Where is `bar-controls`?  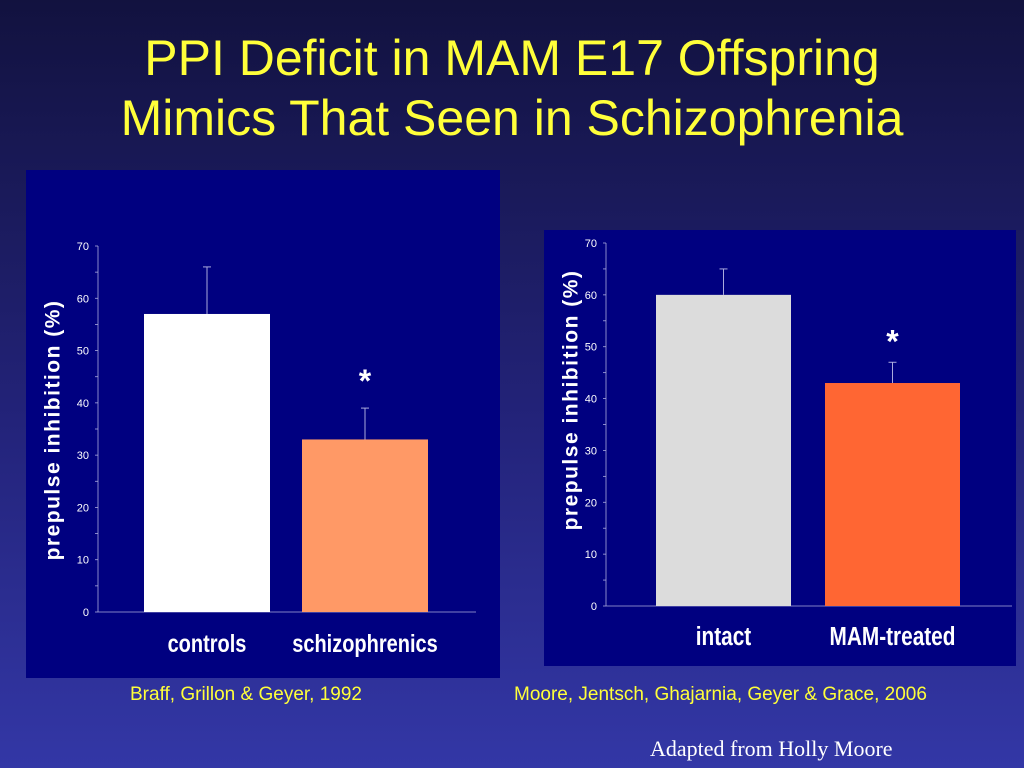 bar-controls is located at coordinates (207, 462).